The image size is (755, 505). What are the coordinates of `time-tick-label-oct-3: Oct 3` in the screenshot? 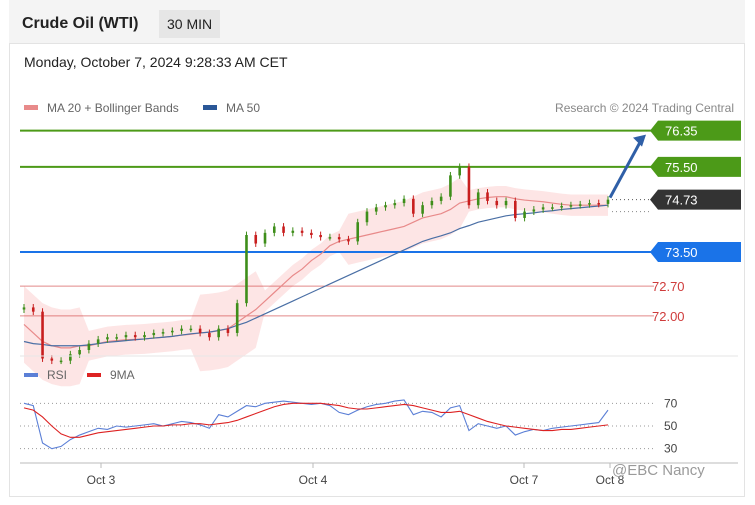 It's located at (101, 480).